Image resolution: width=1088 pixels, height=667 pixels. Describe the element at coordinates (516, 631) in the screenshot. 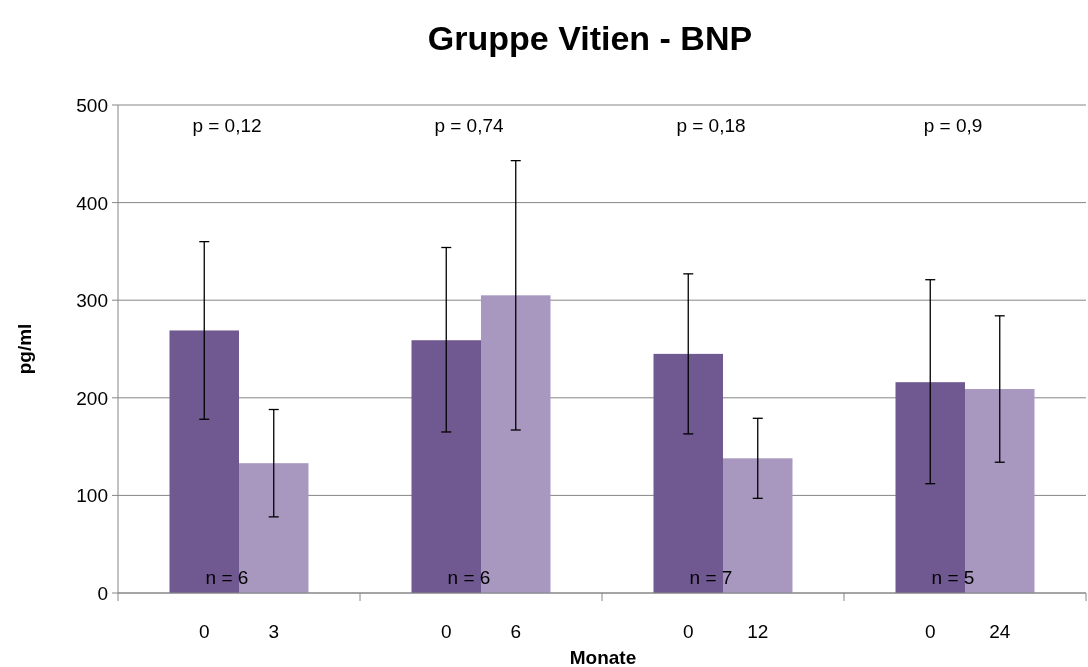

I see `x-tick-label: 6` at that location.